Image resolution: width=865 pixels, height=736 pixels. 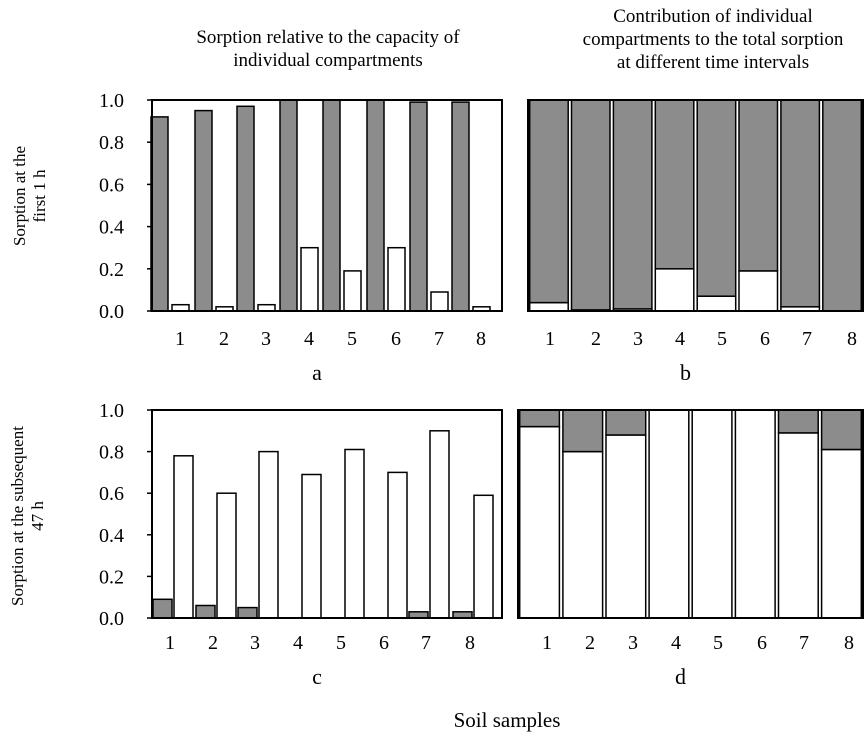 What do you see at coordinates (352, 339) in the screenshot?
I see `x-tick-label-a: 5` at bounding box center [352, 339].